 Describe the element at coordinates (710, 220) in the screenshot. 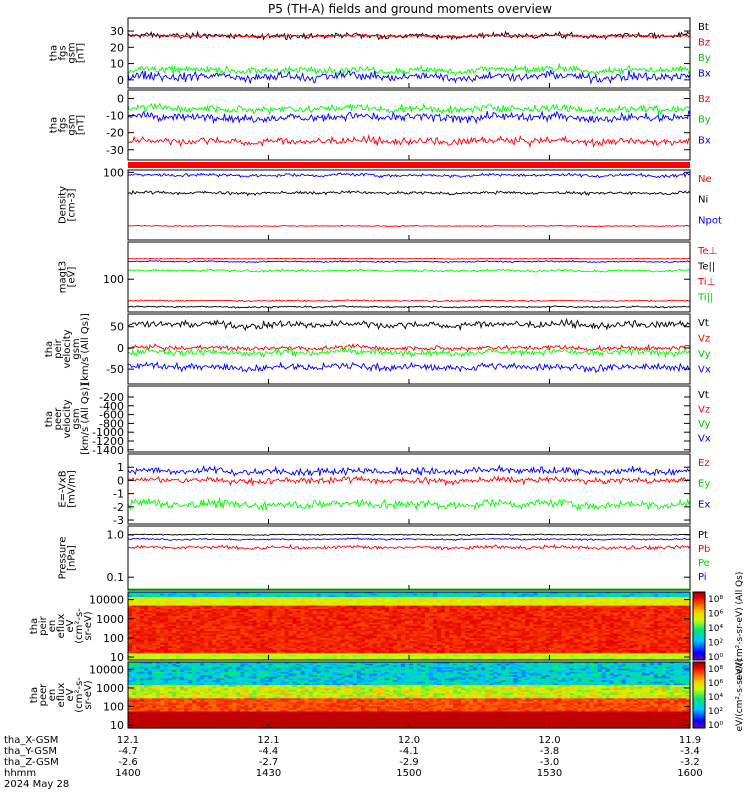

I see `legend-label: Npot` at that location.